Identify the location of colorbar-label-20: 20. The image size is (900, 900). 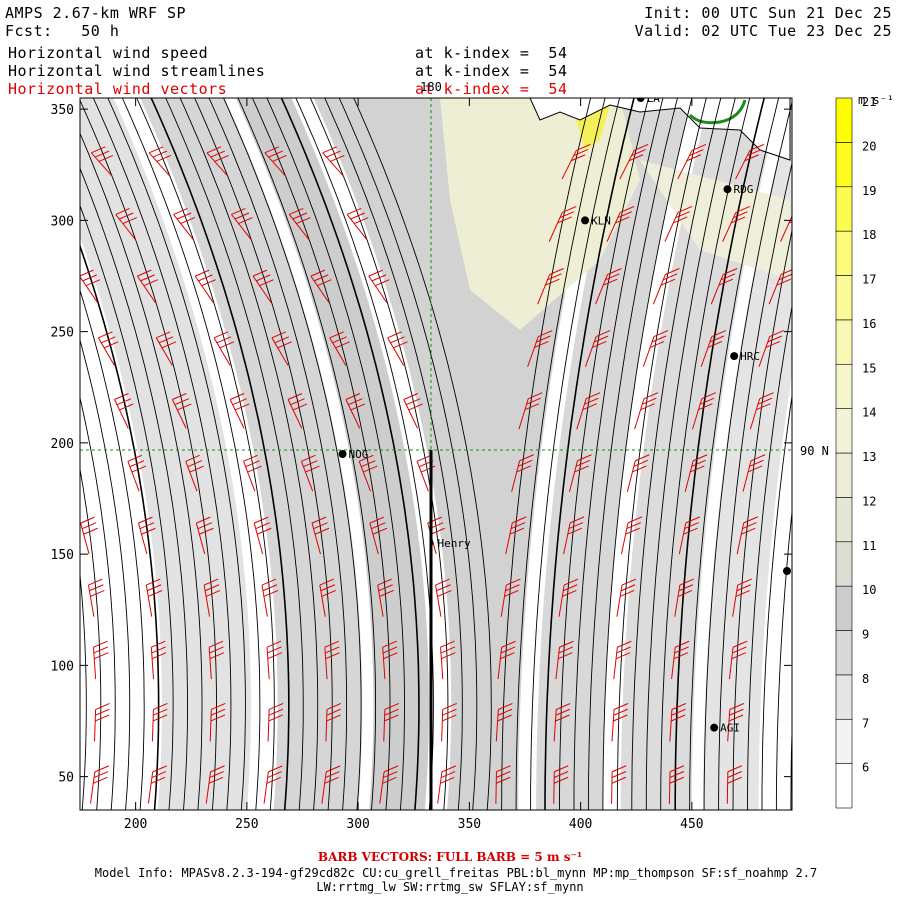
(869, 146).